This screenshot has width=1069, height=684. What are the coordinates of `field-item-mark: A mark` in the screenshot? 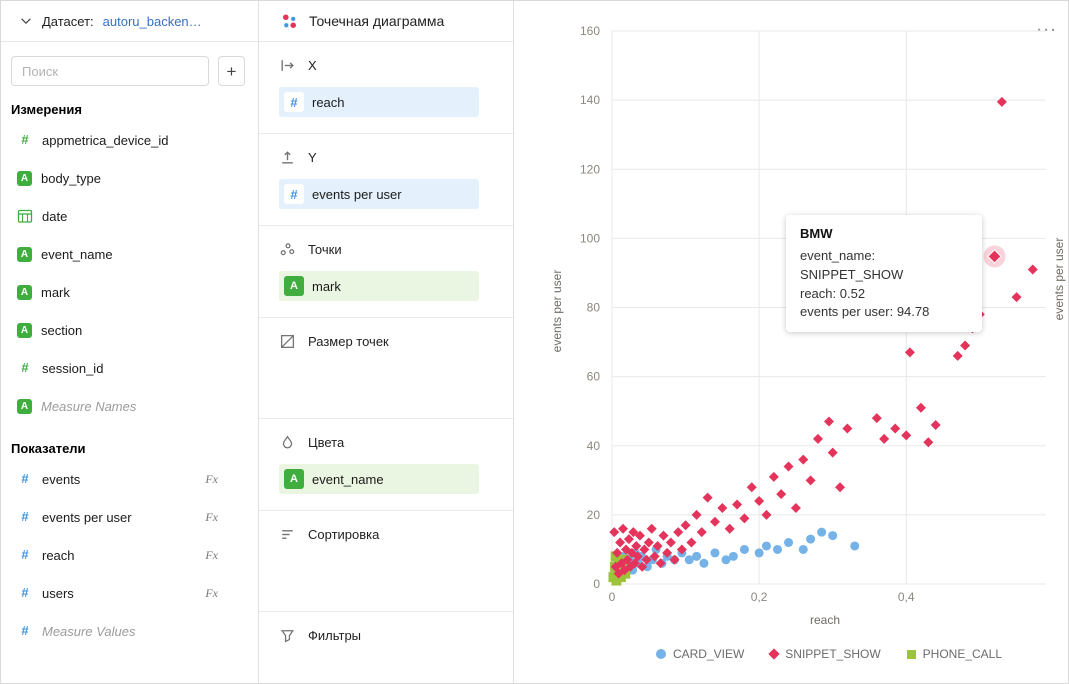 It's located at (129, 292).